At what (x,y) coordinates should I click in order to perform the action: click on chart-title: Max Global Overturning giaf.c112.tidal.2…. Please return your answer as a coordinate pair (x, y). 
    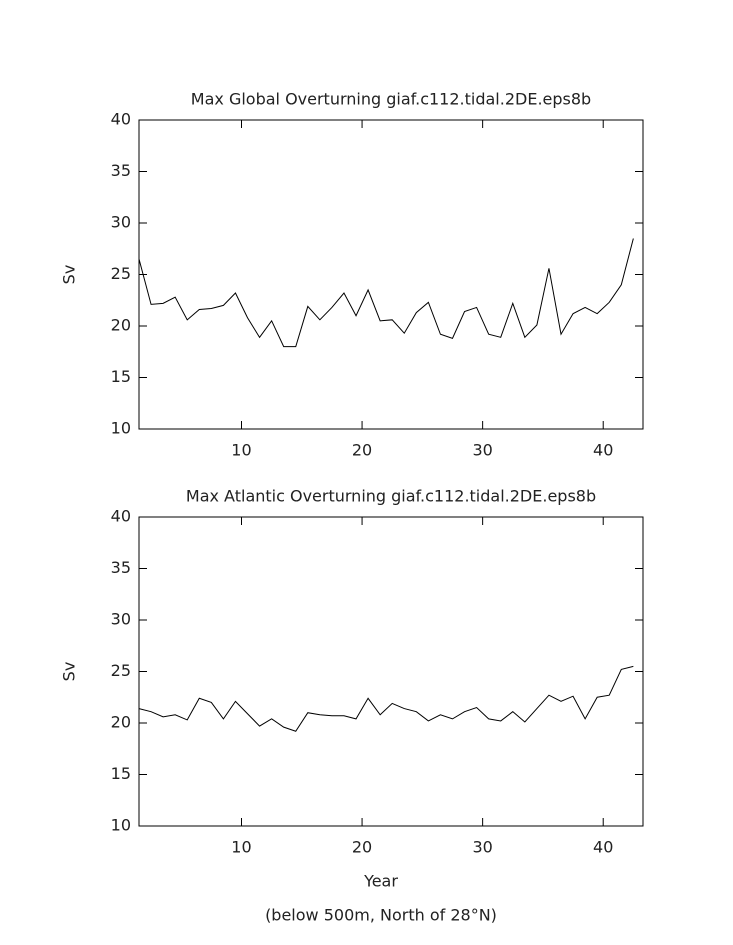
    Looking at the image, I should click on (391, 99).